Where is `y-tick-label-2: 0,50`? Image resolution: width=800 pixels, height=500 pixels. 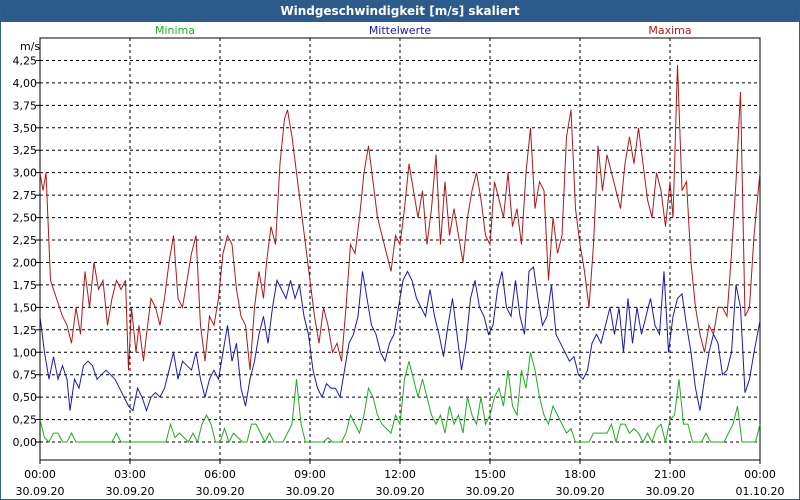 y-tick-label-2: 0,50 is located at coordinates (25, 397).